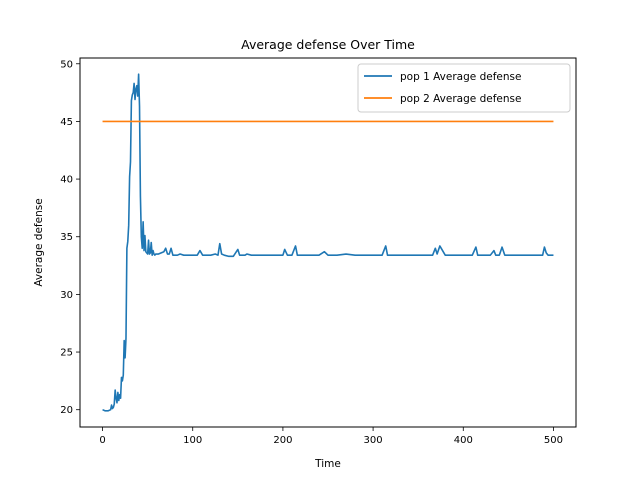 The width and height of the screenshot is (640, 480). What do you see at coordinates (102, 440) in the screenshot?
I see `x-tick-label: 0` at bounding box center [102, 440].